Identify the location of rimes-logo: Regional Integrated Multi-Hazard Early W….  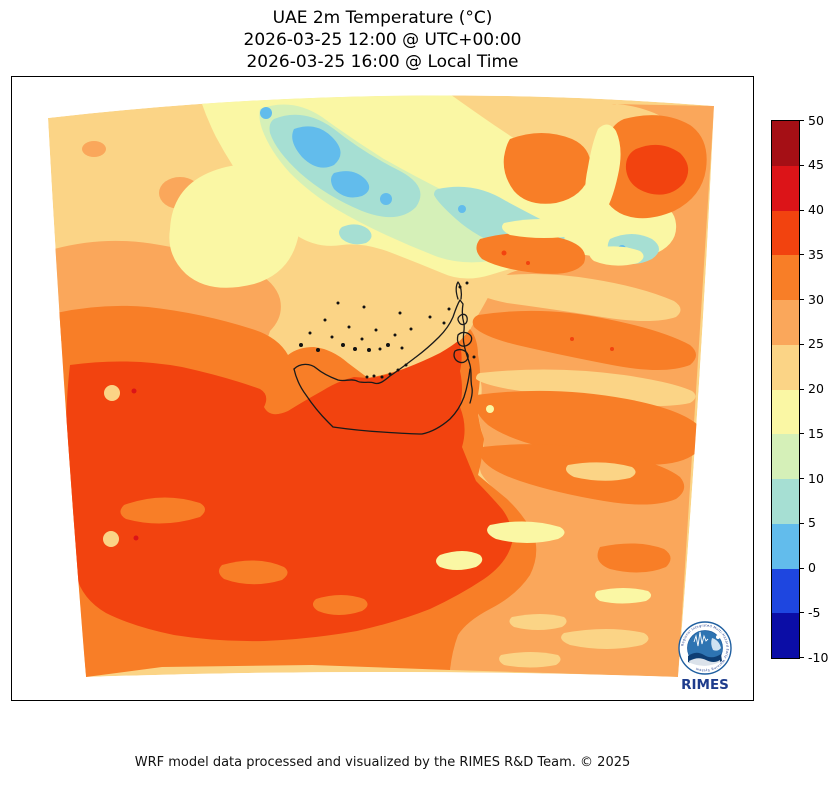
(705, 649).